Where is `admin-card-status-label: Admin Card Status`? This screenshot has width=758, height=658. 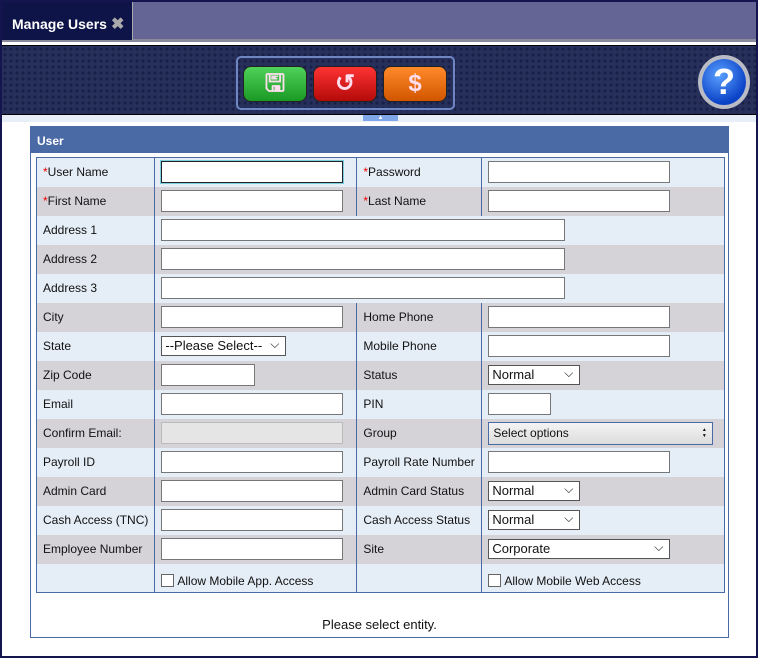
admin-card-status-label: Admin Card Status is located at coordinates (414, 491).